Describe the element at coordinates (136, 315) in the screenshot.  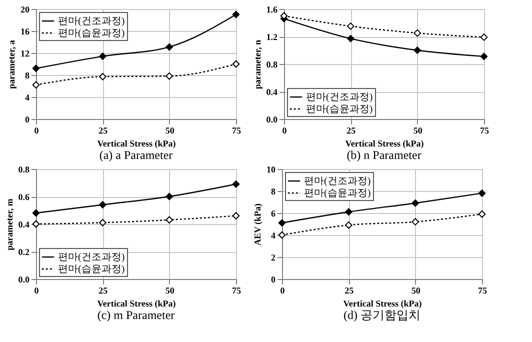
I see `text: (c) m Parameter` at that location.